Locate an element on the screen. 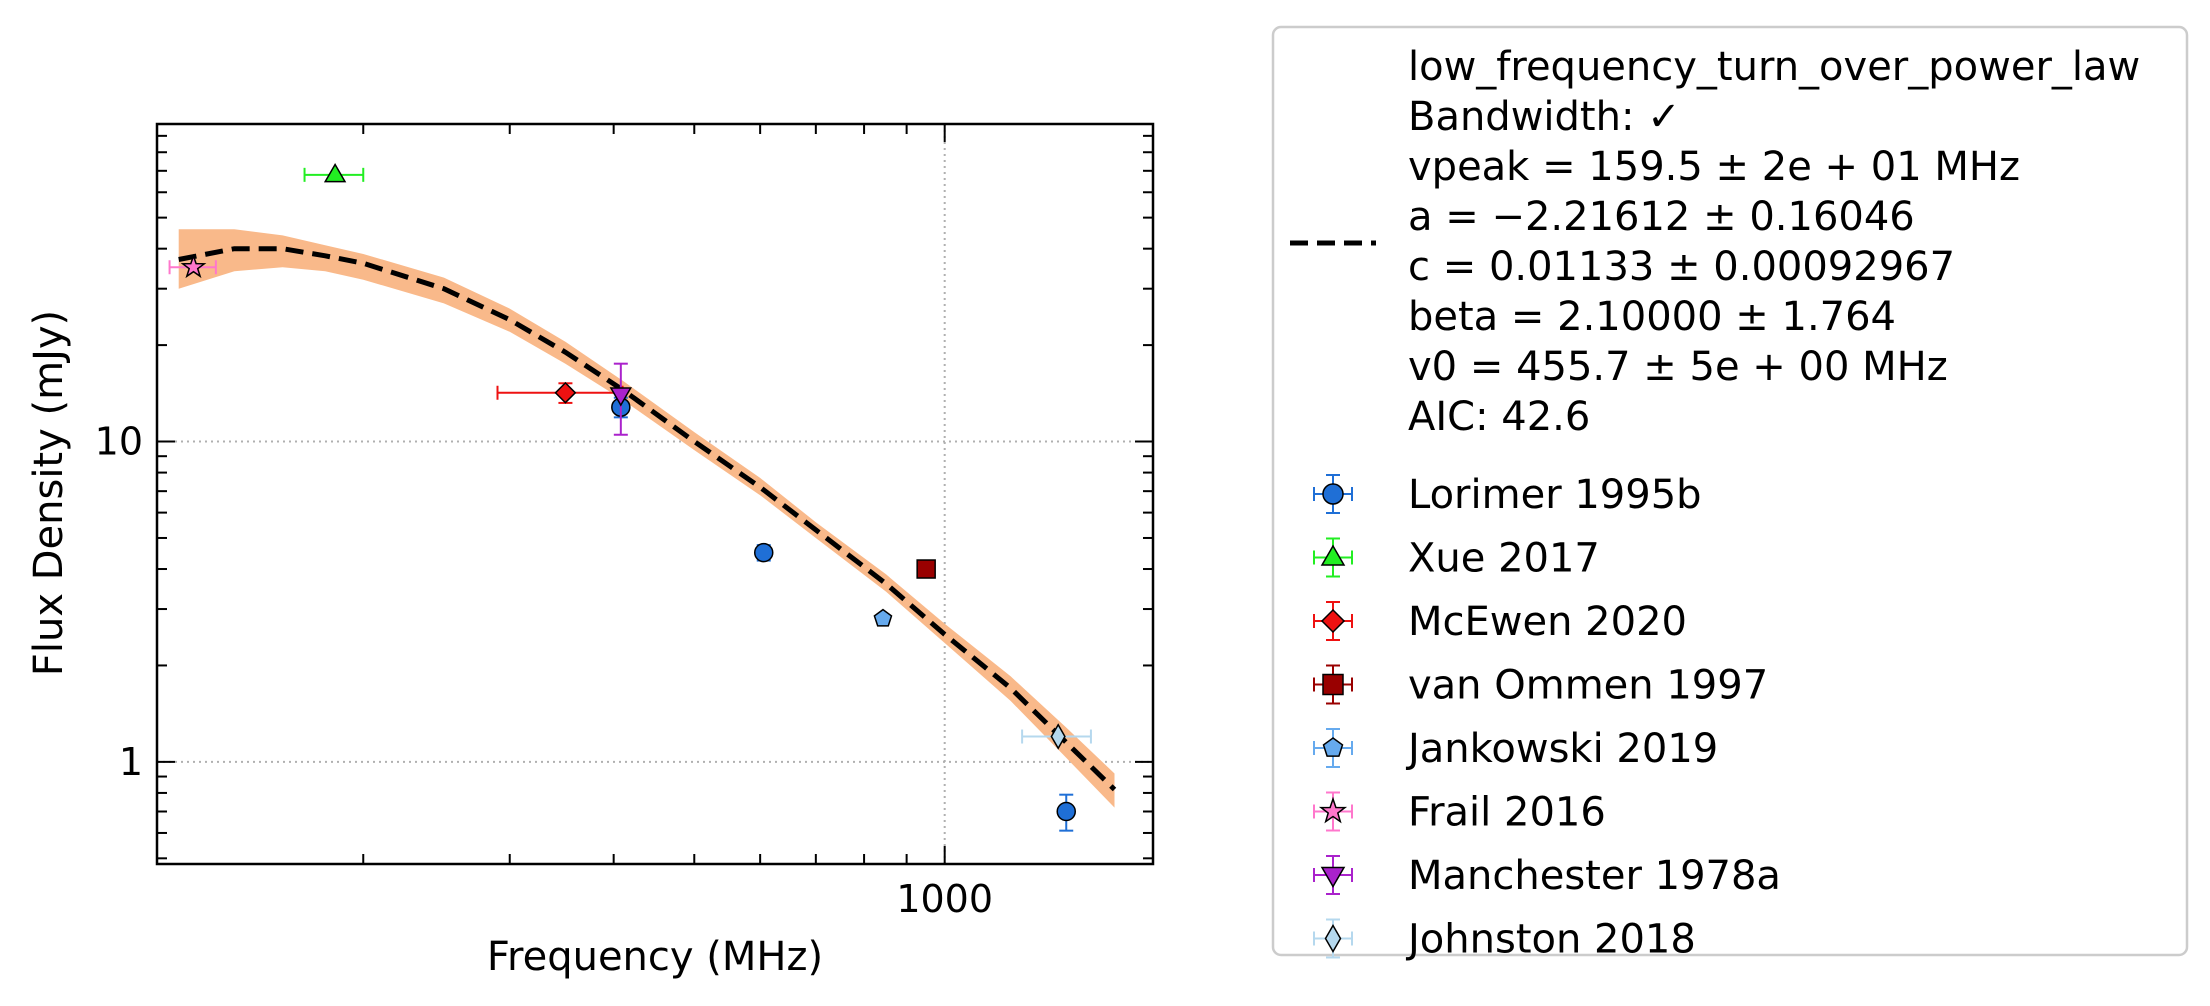  legend-label: Jankowski 2019 is located at coordinates (1561, 749).